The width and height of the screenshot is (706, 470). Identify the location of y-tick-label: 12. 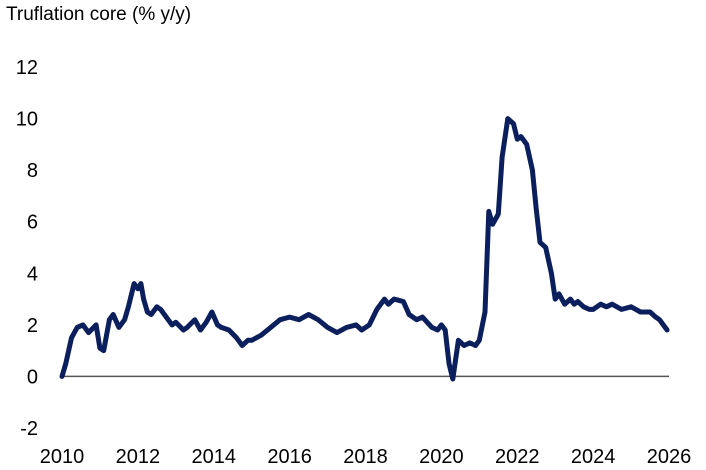
(27, 68).